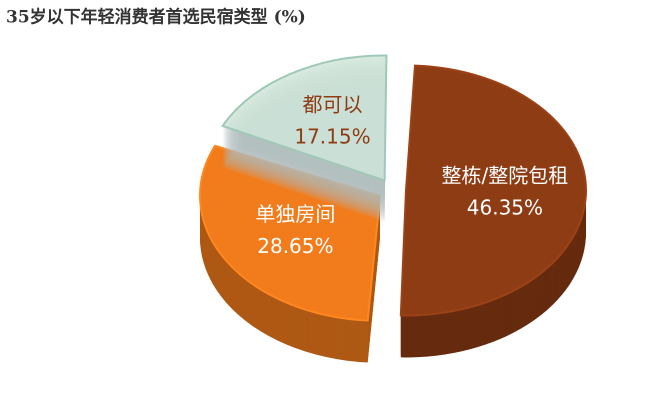  Describe the element at coordinates (332, 137) in the screenshot. I see `value-label: 17.15%` at that location.